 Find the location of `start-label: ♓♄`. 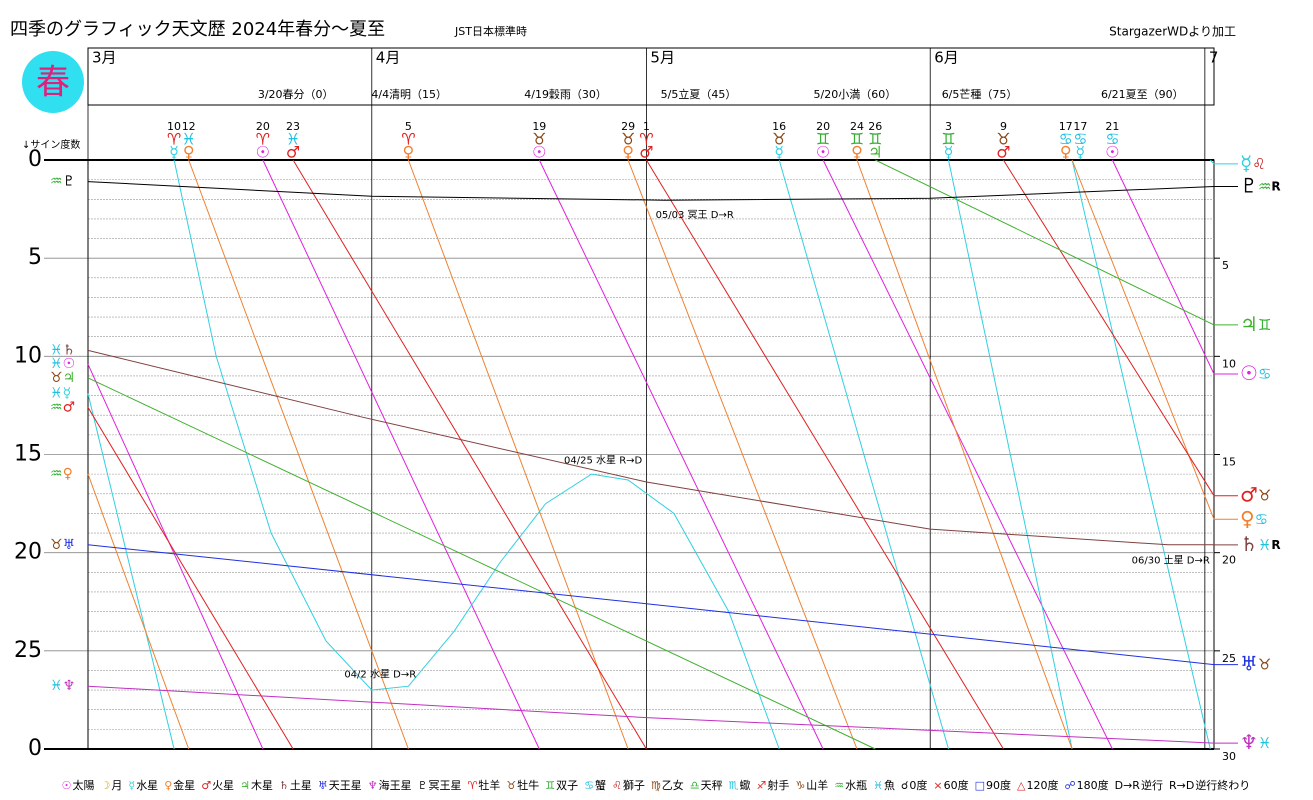

start-label: ♓♄ is located at coordinates (62, 350).